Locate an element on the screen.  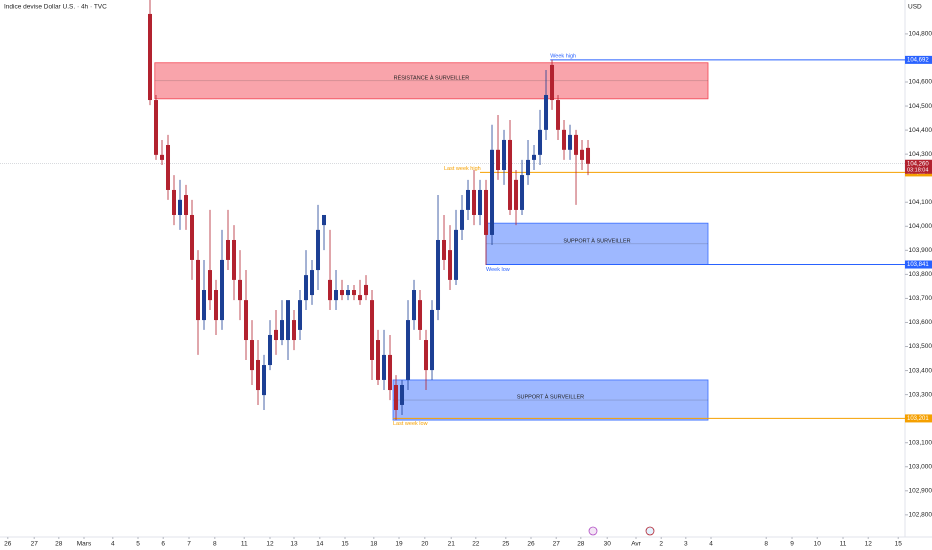
y-tick-label: 104,500 is located at coordinates (920, 106).